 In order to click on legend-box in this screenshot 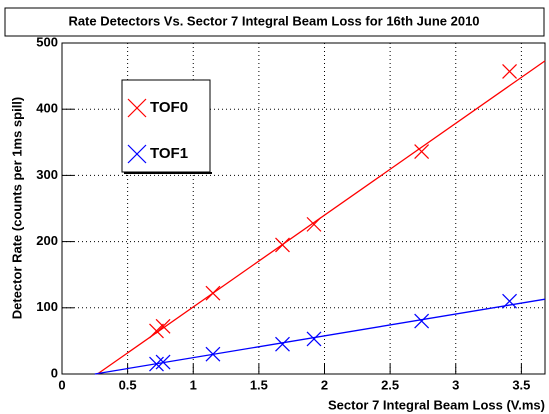, I will do `click(166, 126)`.